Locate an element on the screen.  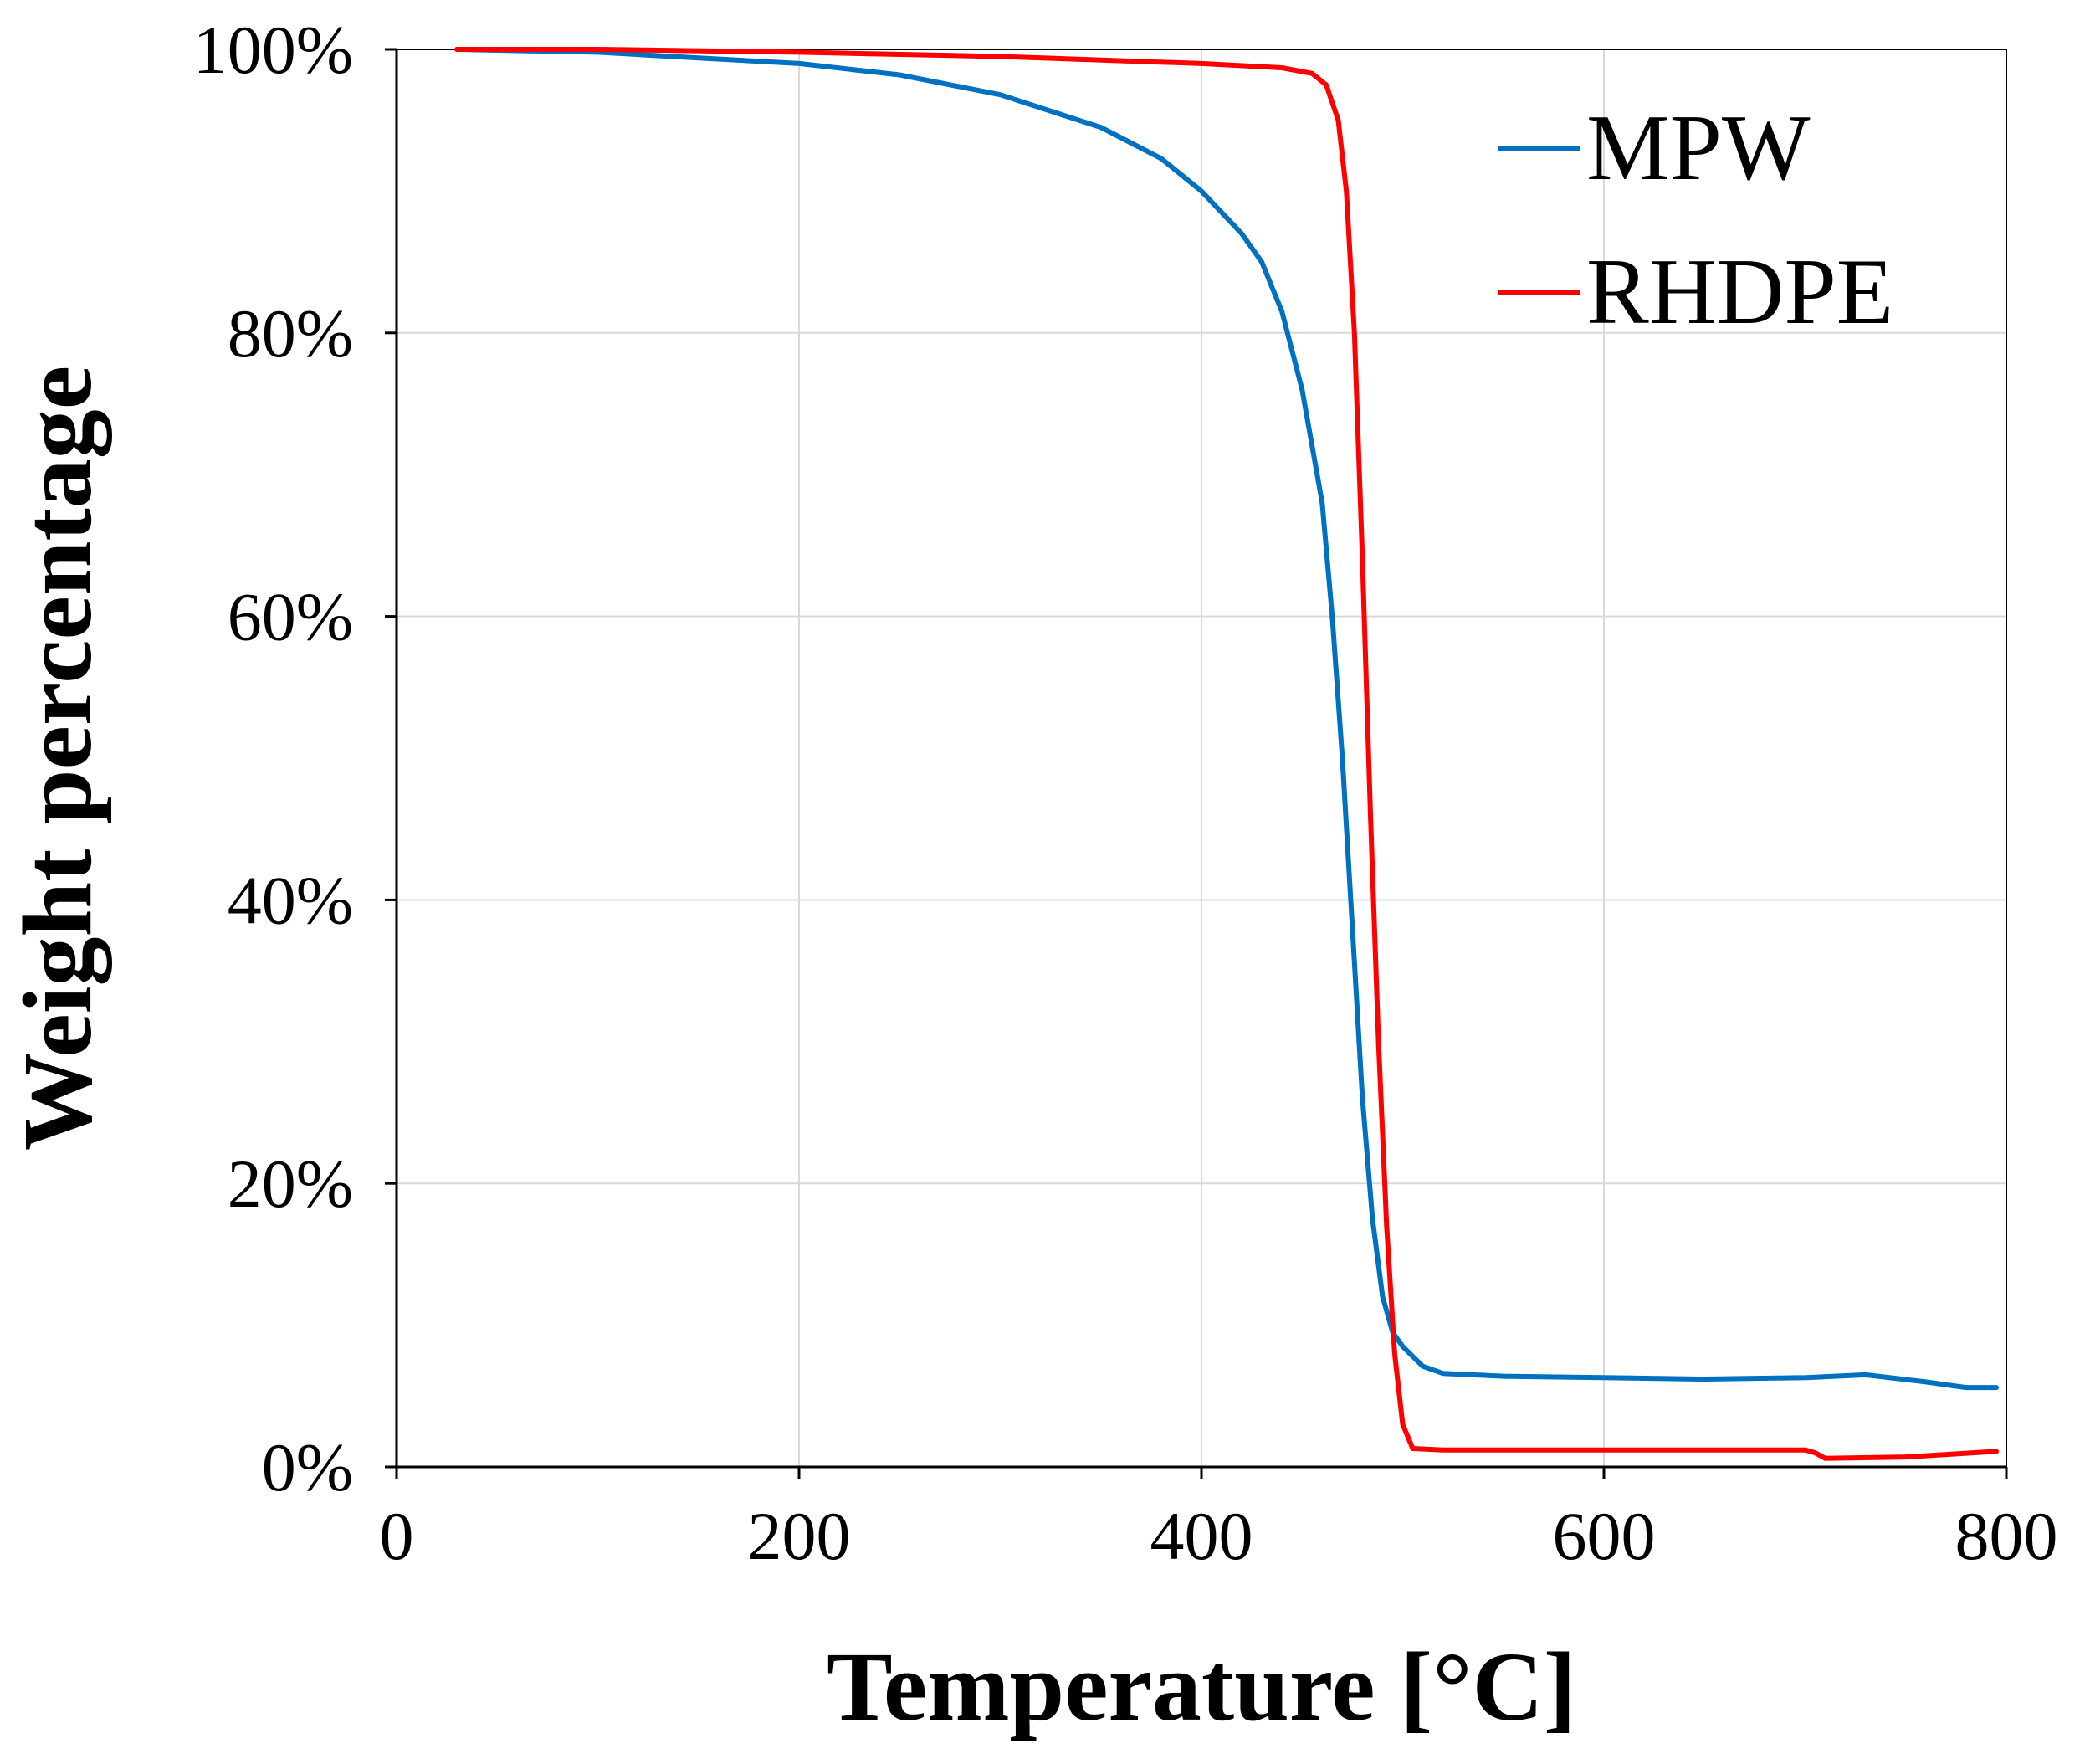
y-tick-label: 40% is located at coordinates (290, 900).